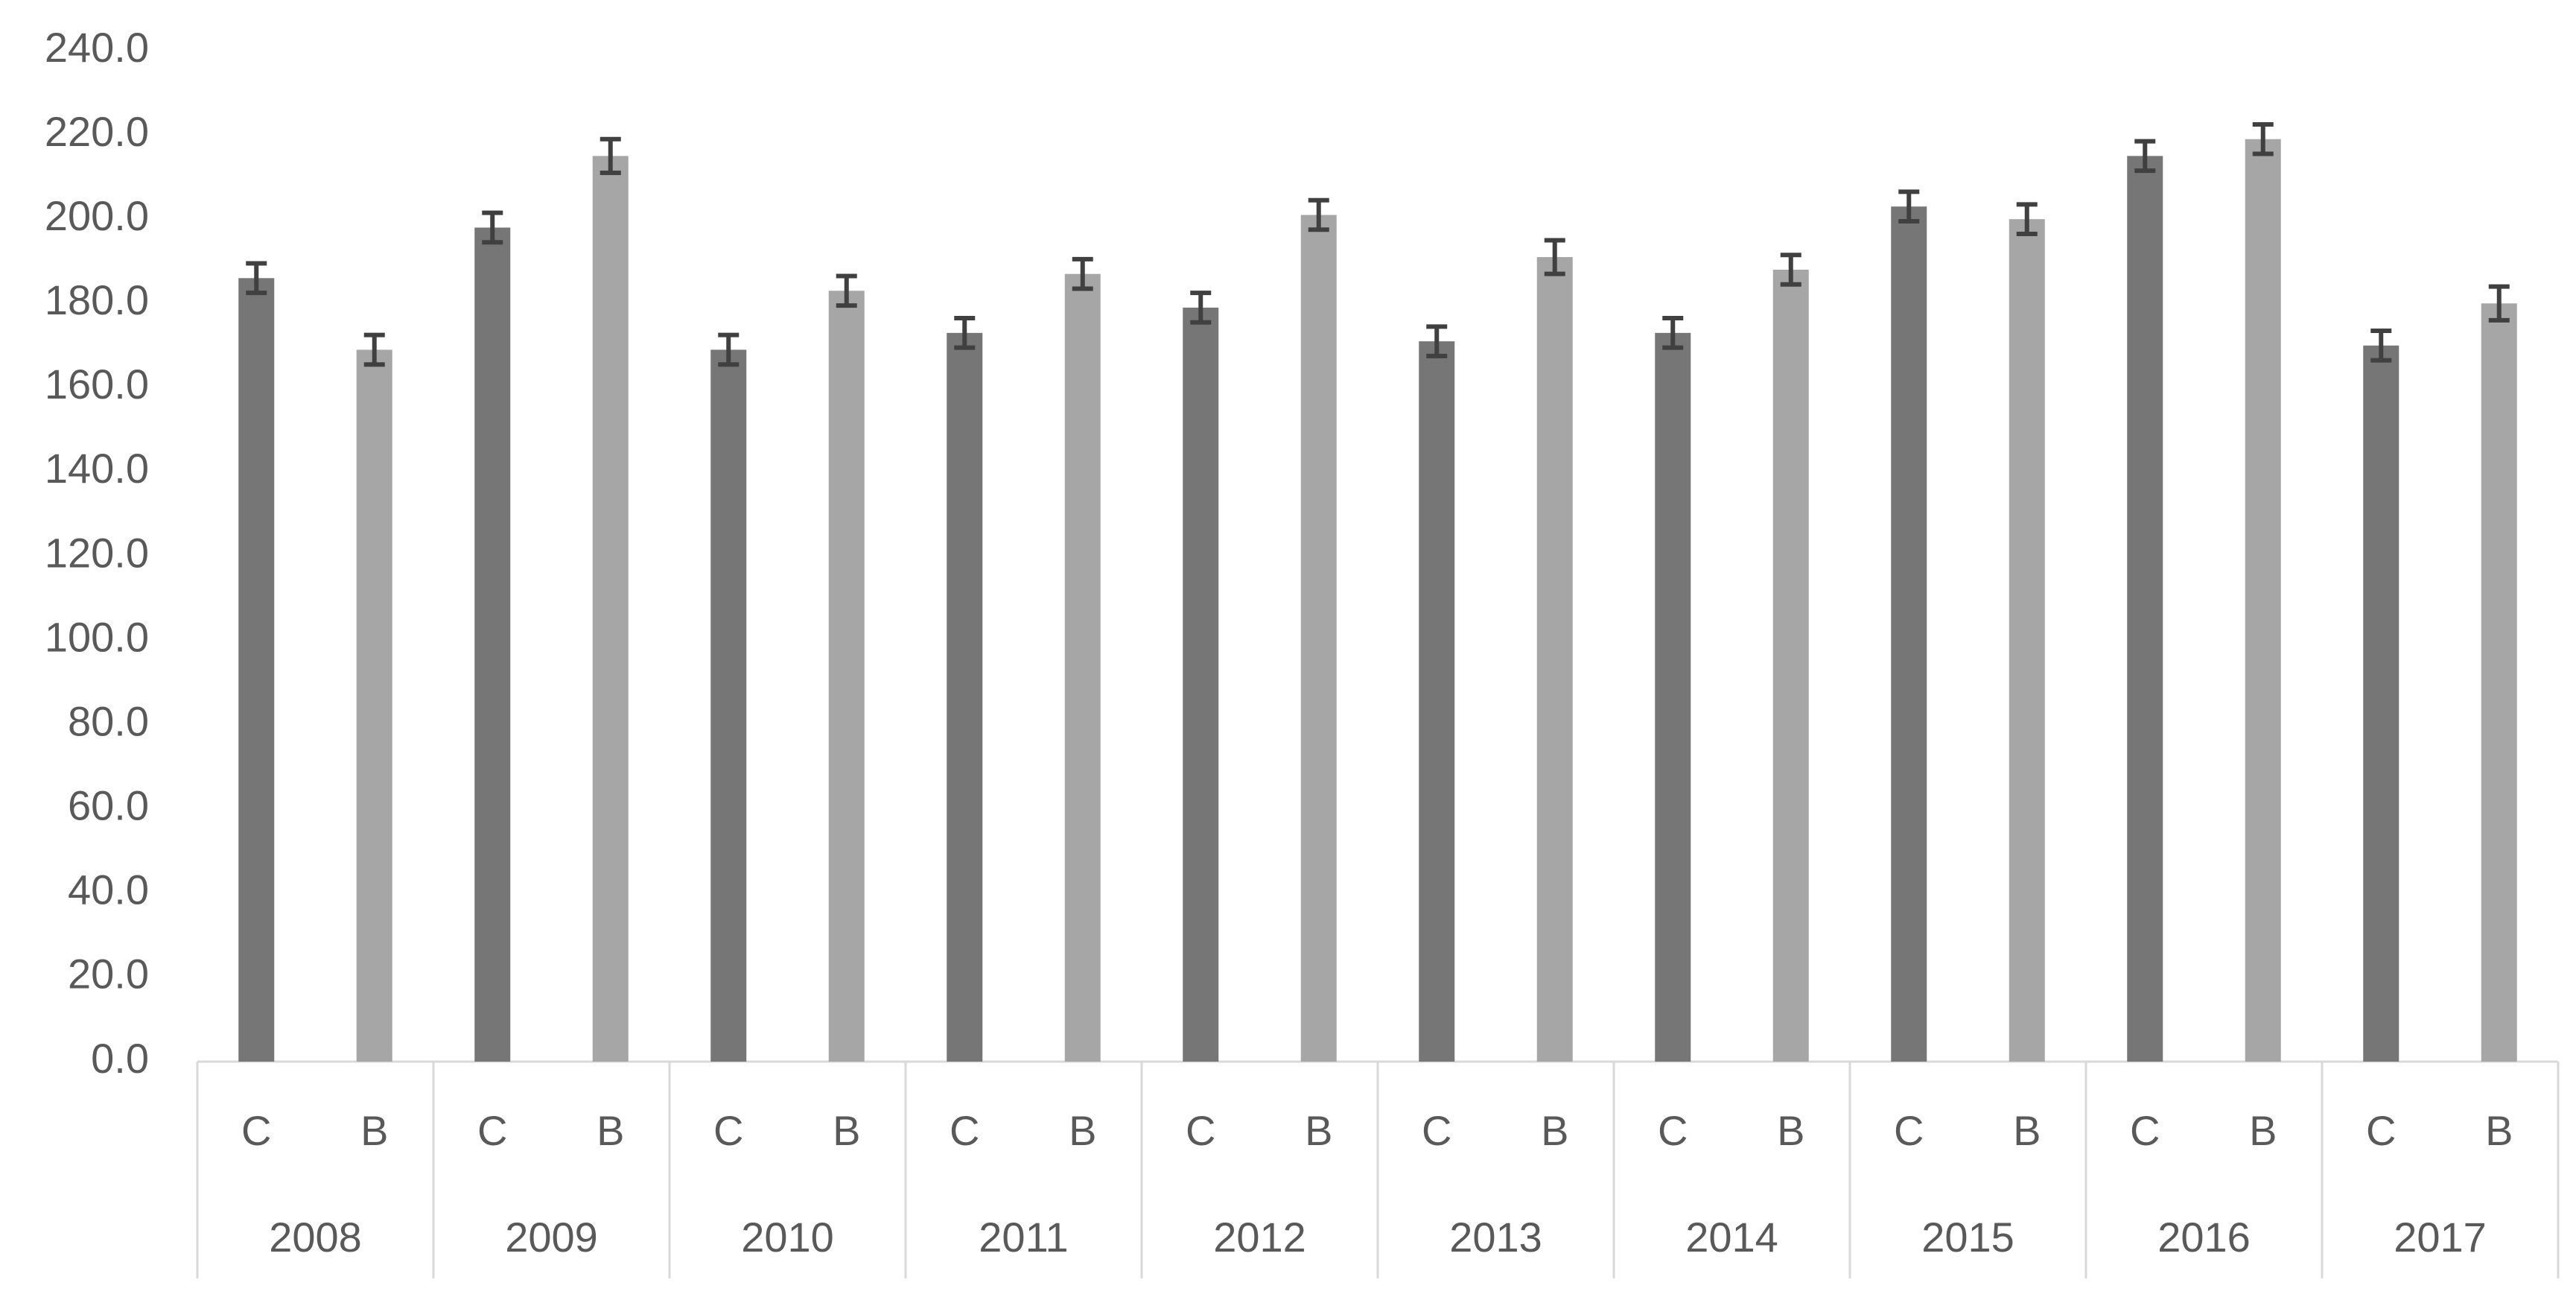 This screenshot has height=1306, width=2576. I want to click on x-group-label: 2017, so click(2440, 1237).